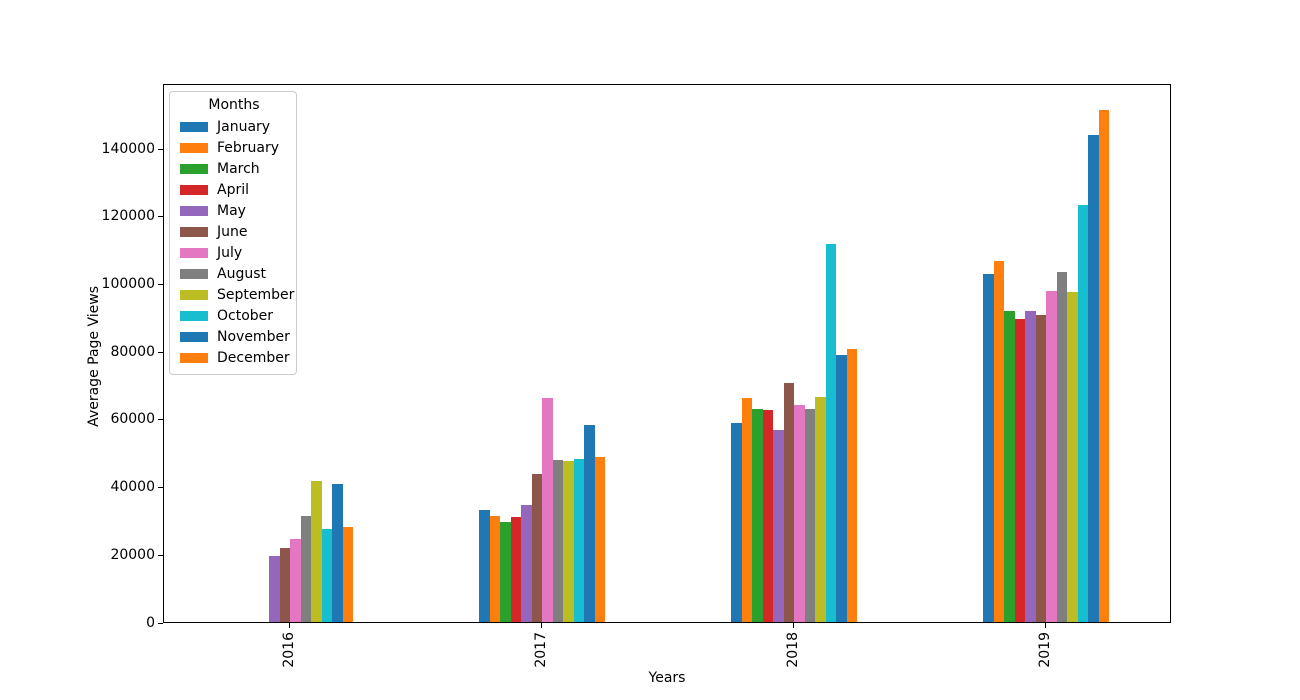 The image size is (1300, 700). Describe the element at coordinates (316, 551) in the screenshot. I see `bar-september-2016` at that location.